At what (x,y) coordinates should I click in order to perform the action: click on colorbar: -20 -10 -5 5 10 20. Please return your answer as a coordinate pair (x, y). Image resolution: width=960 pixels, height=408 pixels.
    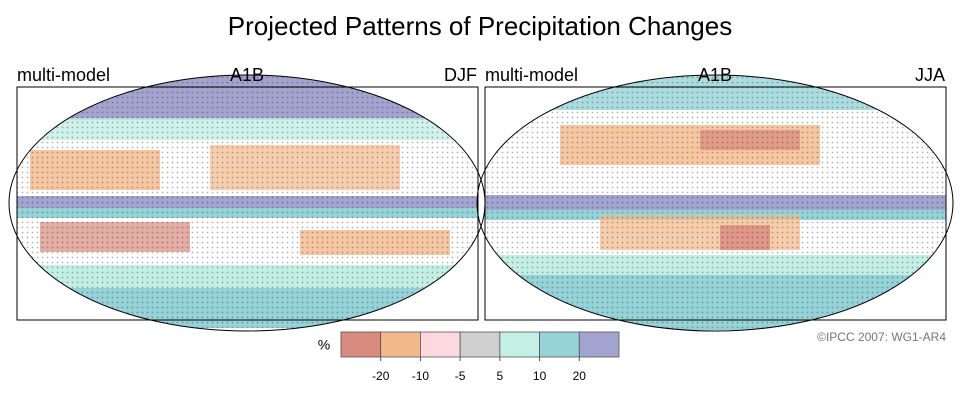
    Looking at the image, I should click on (480, 357).